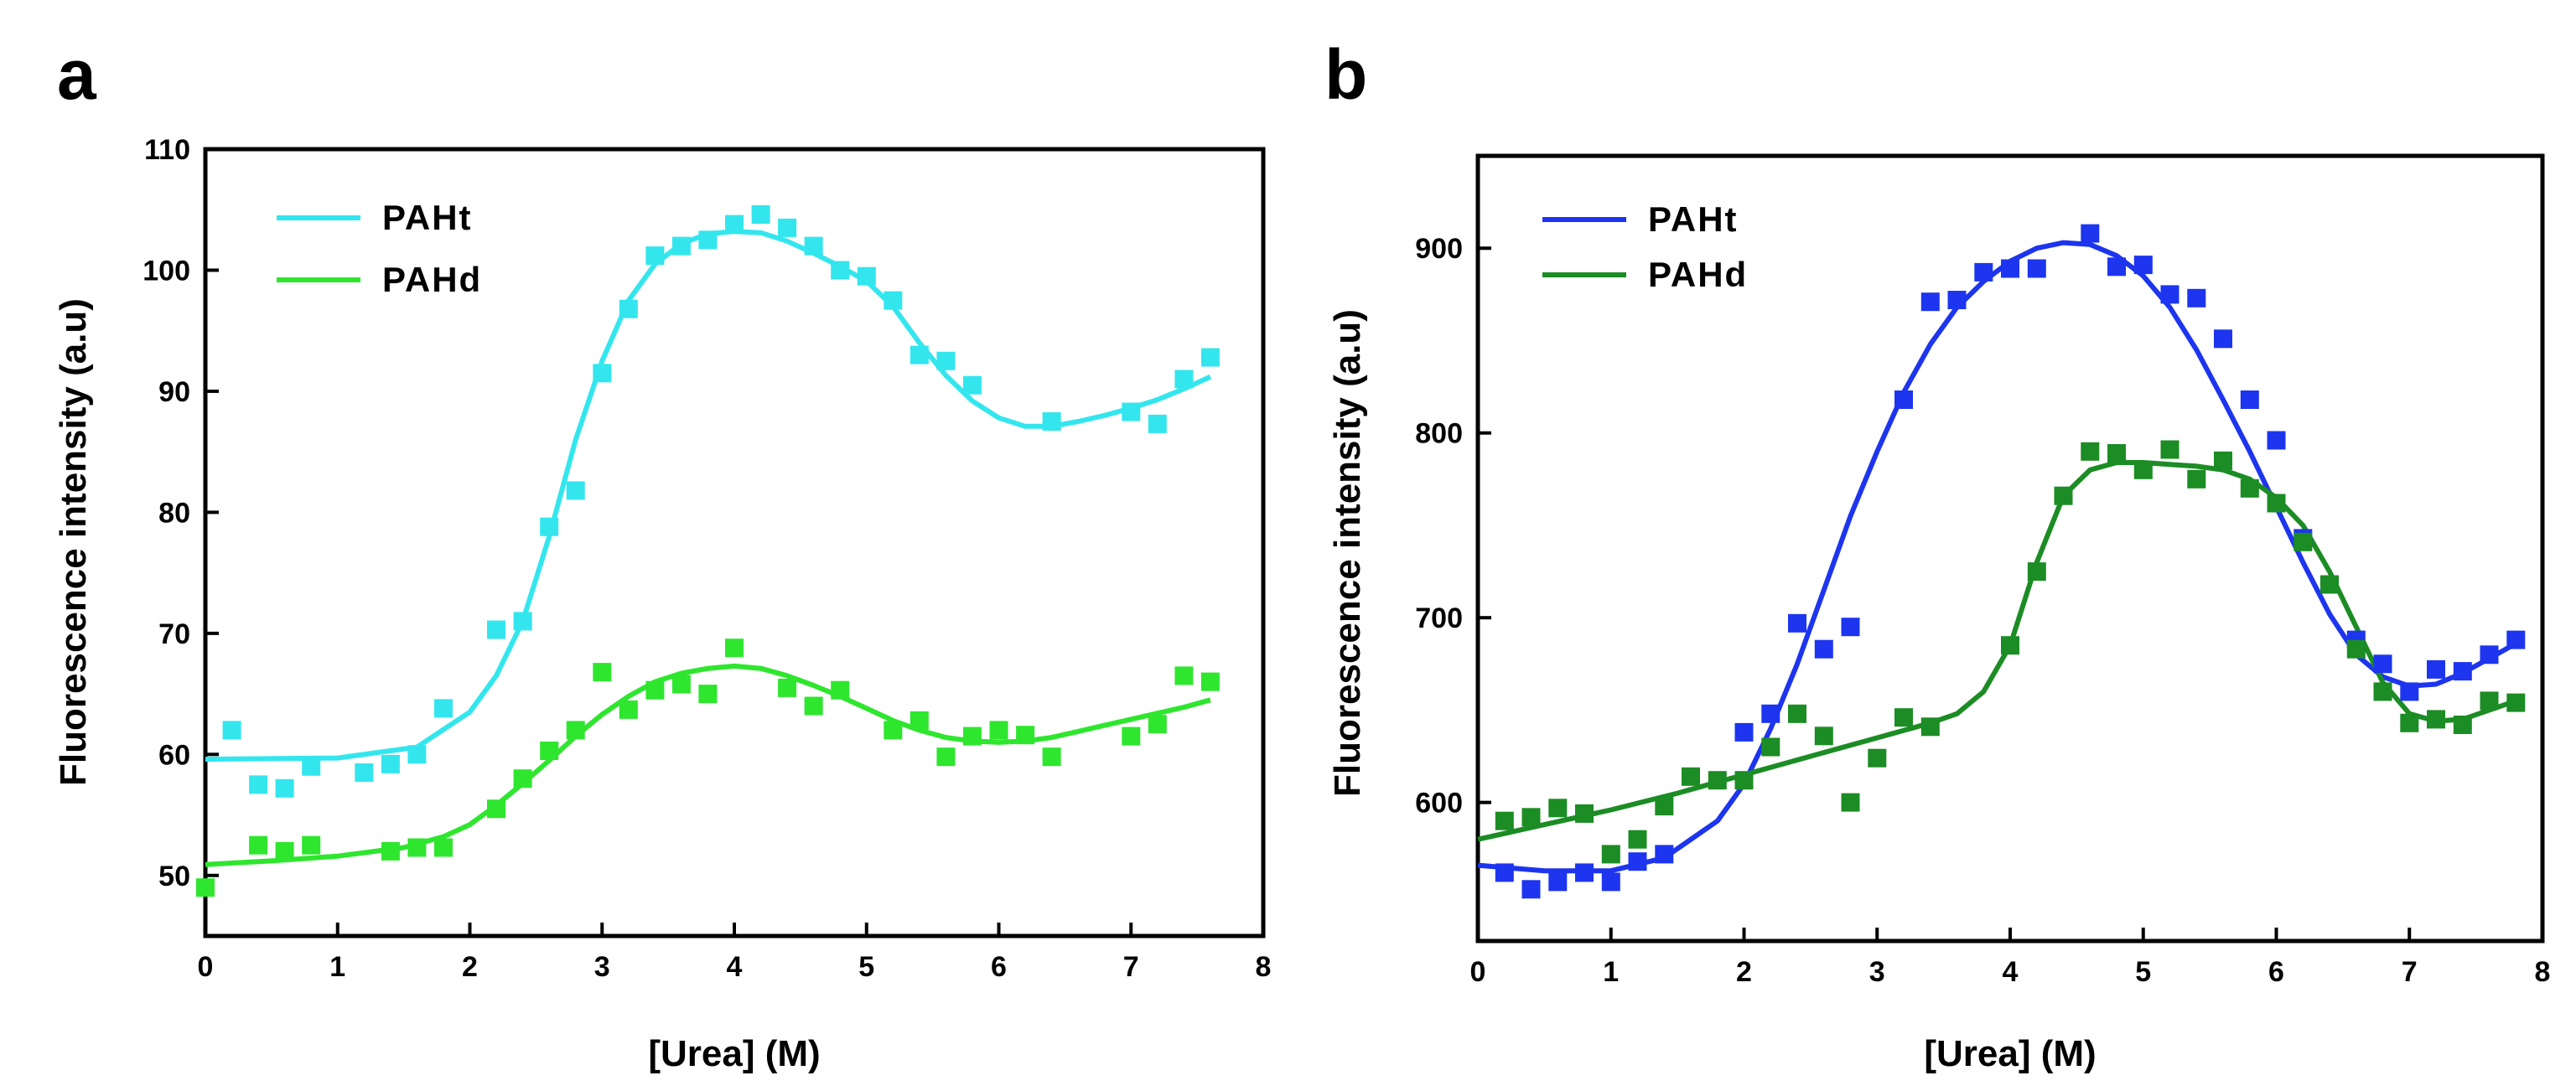  I want to click on panel-letter-a: a, so click(77, 74).